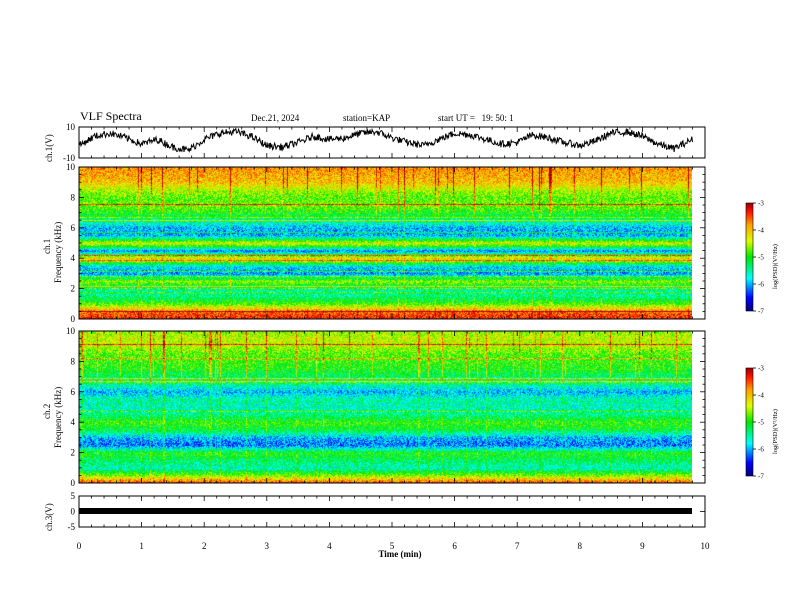 The width and height of the screenshot is (792, 612). What do you see at coordinates (47, 246) in the screenshot?
I see `ch1-spectrogram-ylabel: ch.1` at bounding box center [47, 246].